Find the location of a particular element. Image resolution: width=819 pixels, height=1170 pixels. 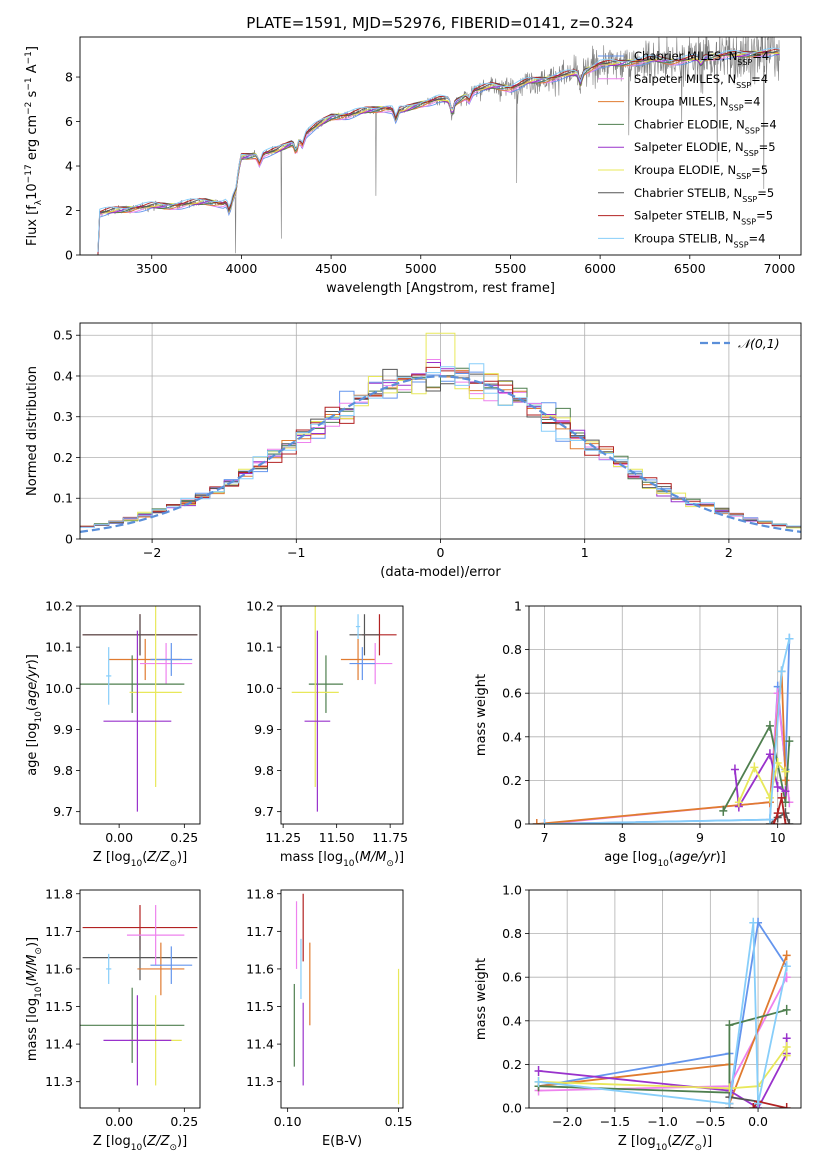

y-tick-label: 1.0 is located at coordinates (512, 890).